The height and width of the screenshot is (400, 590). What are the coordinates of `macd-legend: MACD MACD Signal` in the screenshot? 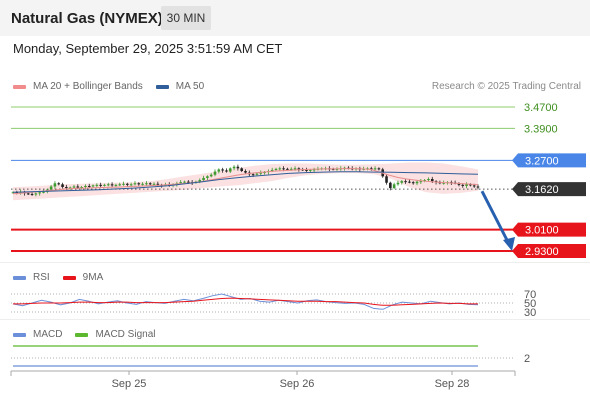 It's located at (90, 334).